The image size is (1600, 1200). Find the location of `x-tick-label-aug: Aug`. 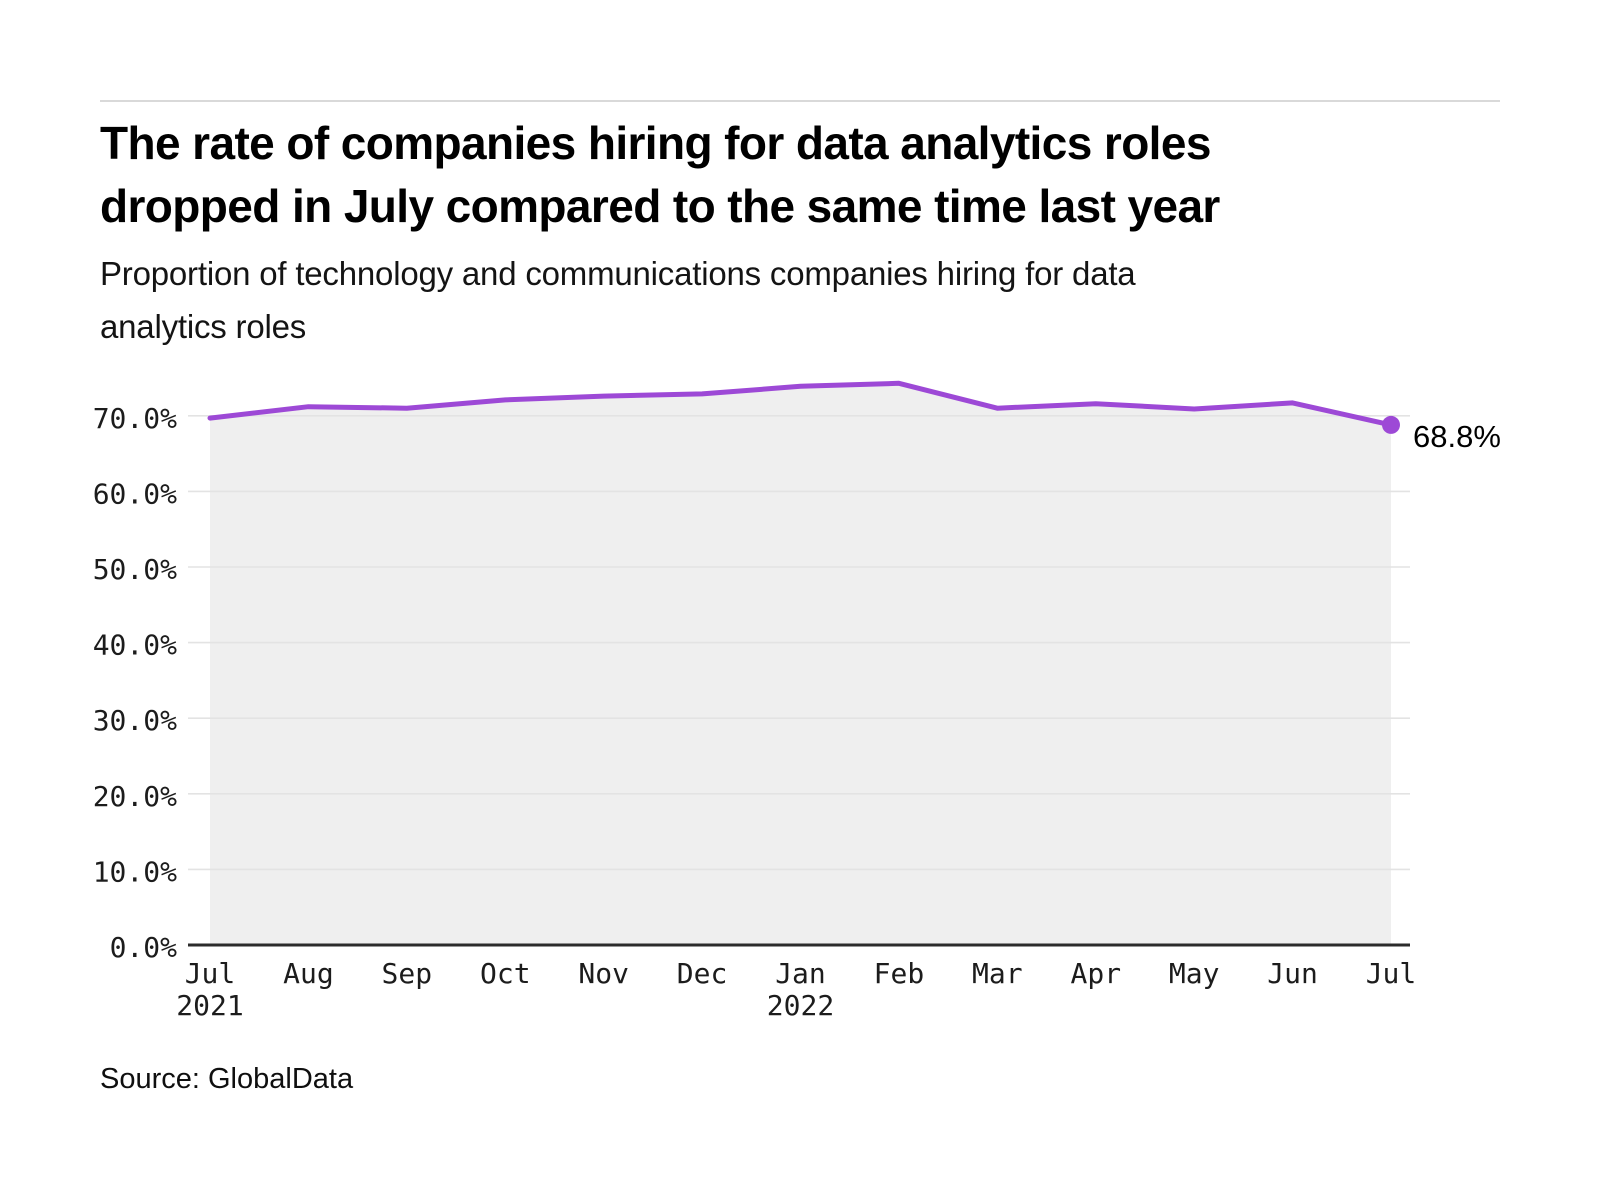

x-tick-label-aug: Aug is located at coordinates (308, 973).